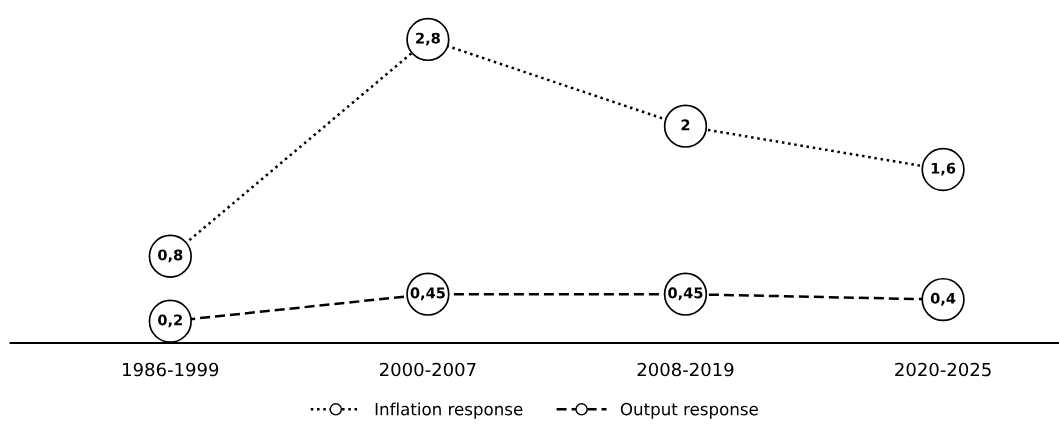 Image resolution: width=1059 pixels, height=426 pixels. I want to click on data-label: 0,2, so click(170, 321).